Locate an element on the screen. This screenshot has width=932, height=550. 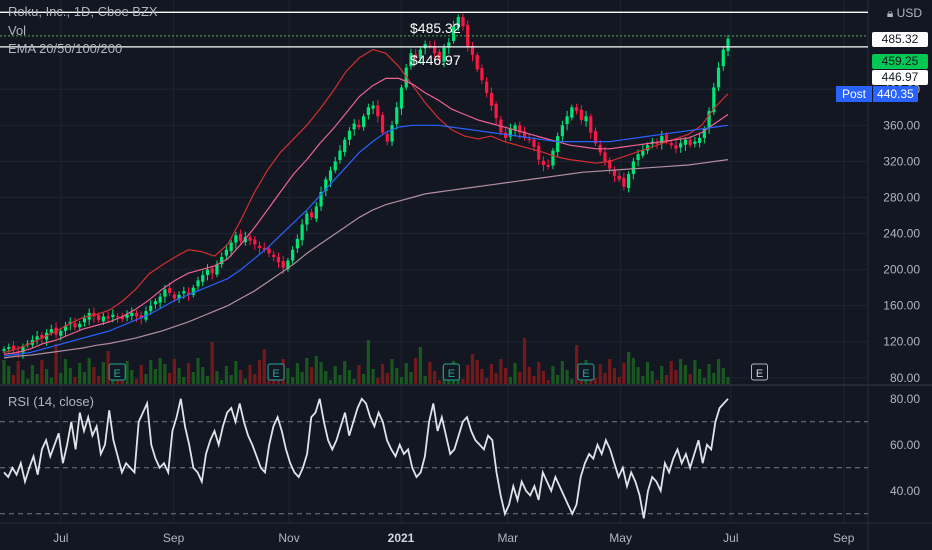
rsi-tick-label: 40.00 is located at coordinates (905, 491).